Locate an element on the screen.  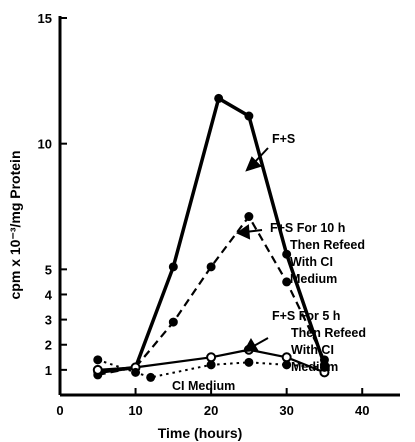
annotation-fs10-line4: Medium is located at coordinates (313, 279).